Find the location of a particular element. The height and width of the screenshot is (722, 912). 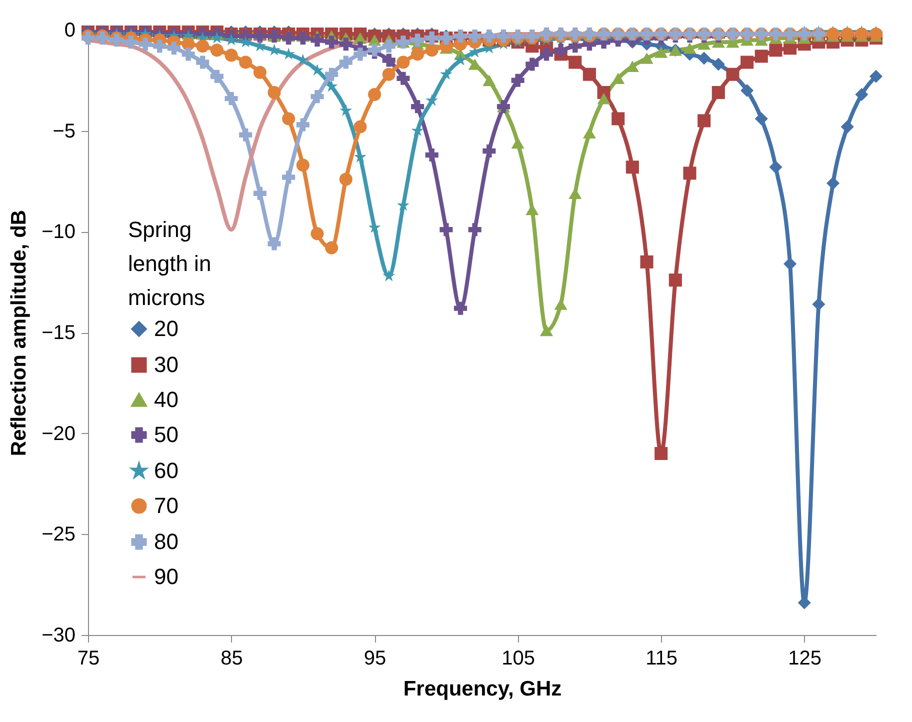

legend-label: 90 is located at coordinates (166, 576).